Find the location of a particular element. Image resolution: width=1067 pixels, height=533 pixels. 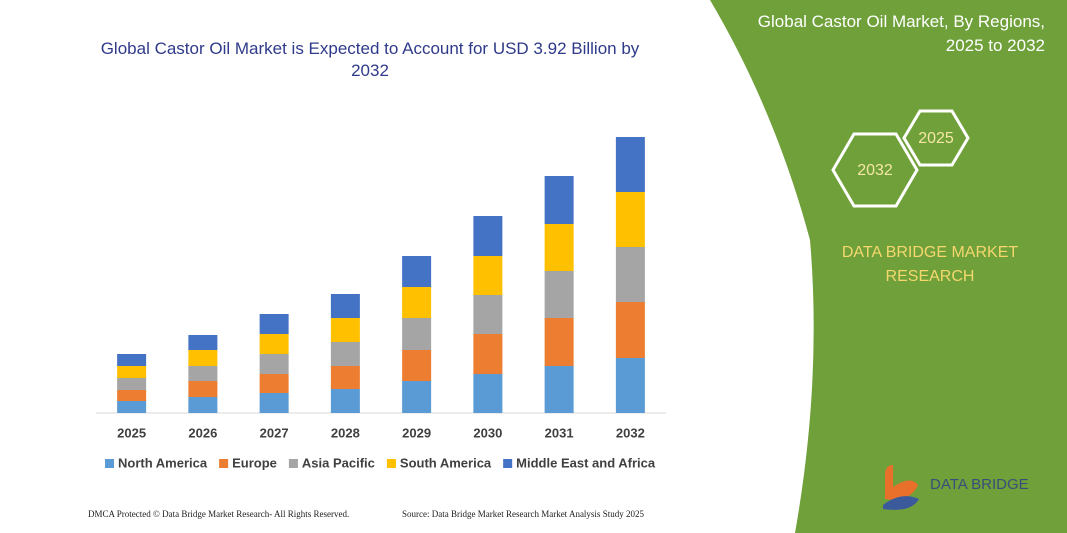

logo-text: DATA BRIDGE is located at coordinates (979, 484).